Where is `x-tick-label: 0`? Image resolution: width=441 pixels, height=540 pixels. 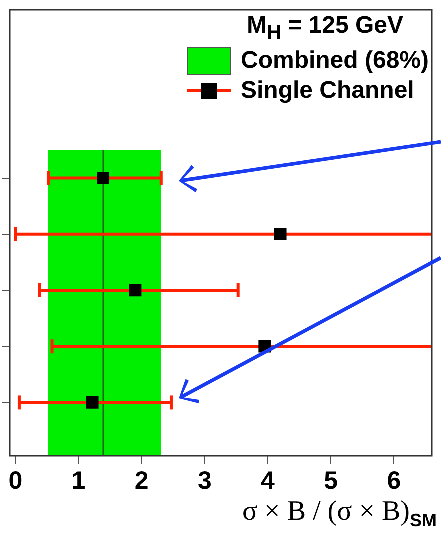 x-tick-label: 0 is located at coordinates (15, 480).